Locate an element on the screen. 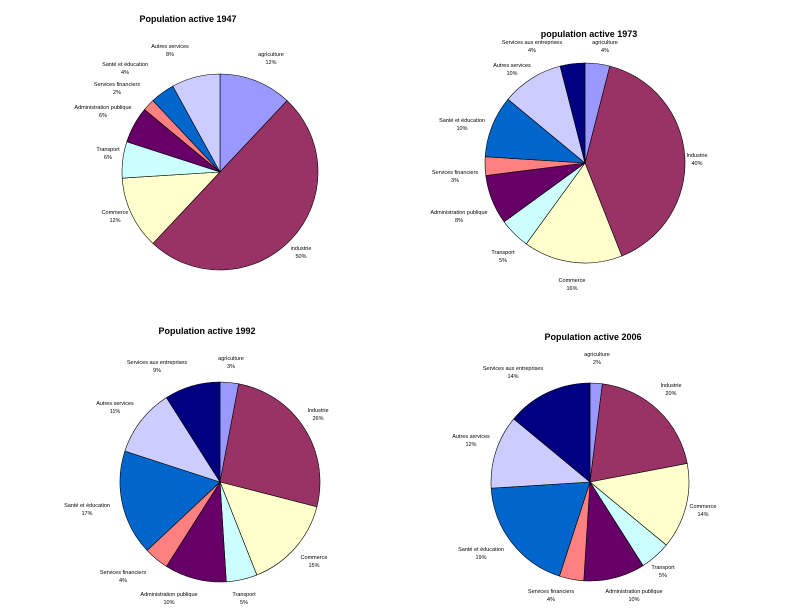  slice-percent-sante: 4% is located at coordinates (125, 73).